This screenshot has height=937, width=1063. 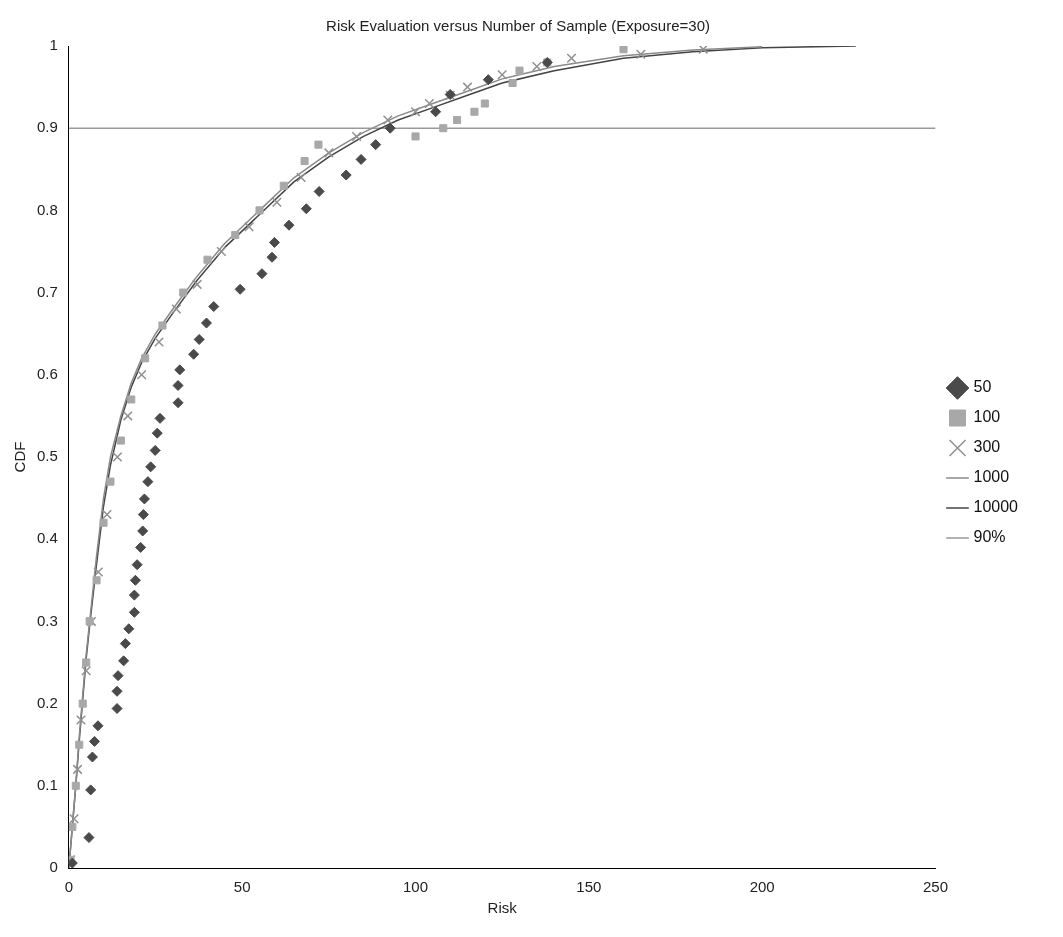 I want to click on y-tick-label: 0.9, so click(x=47, y=127).